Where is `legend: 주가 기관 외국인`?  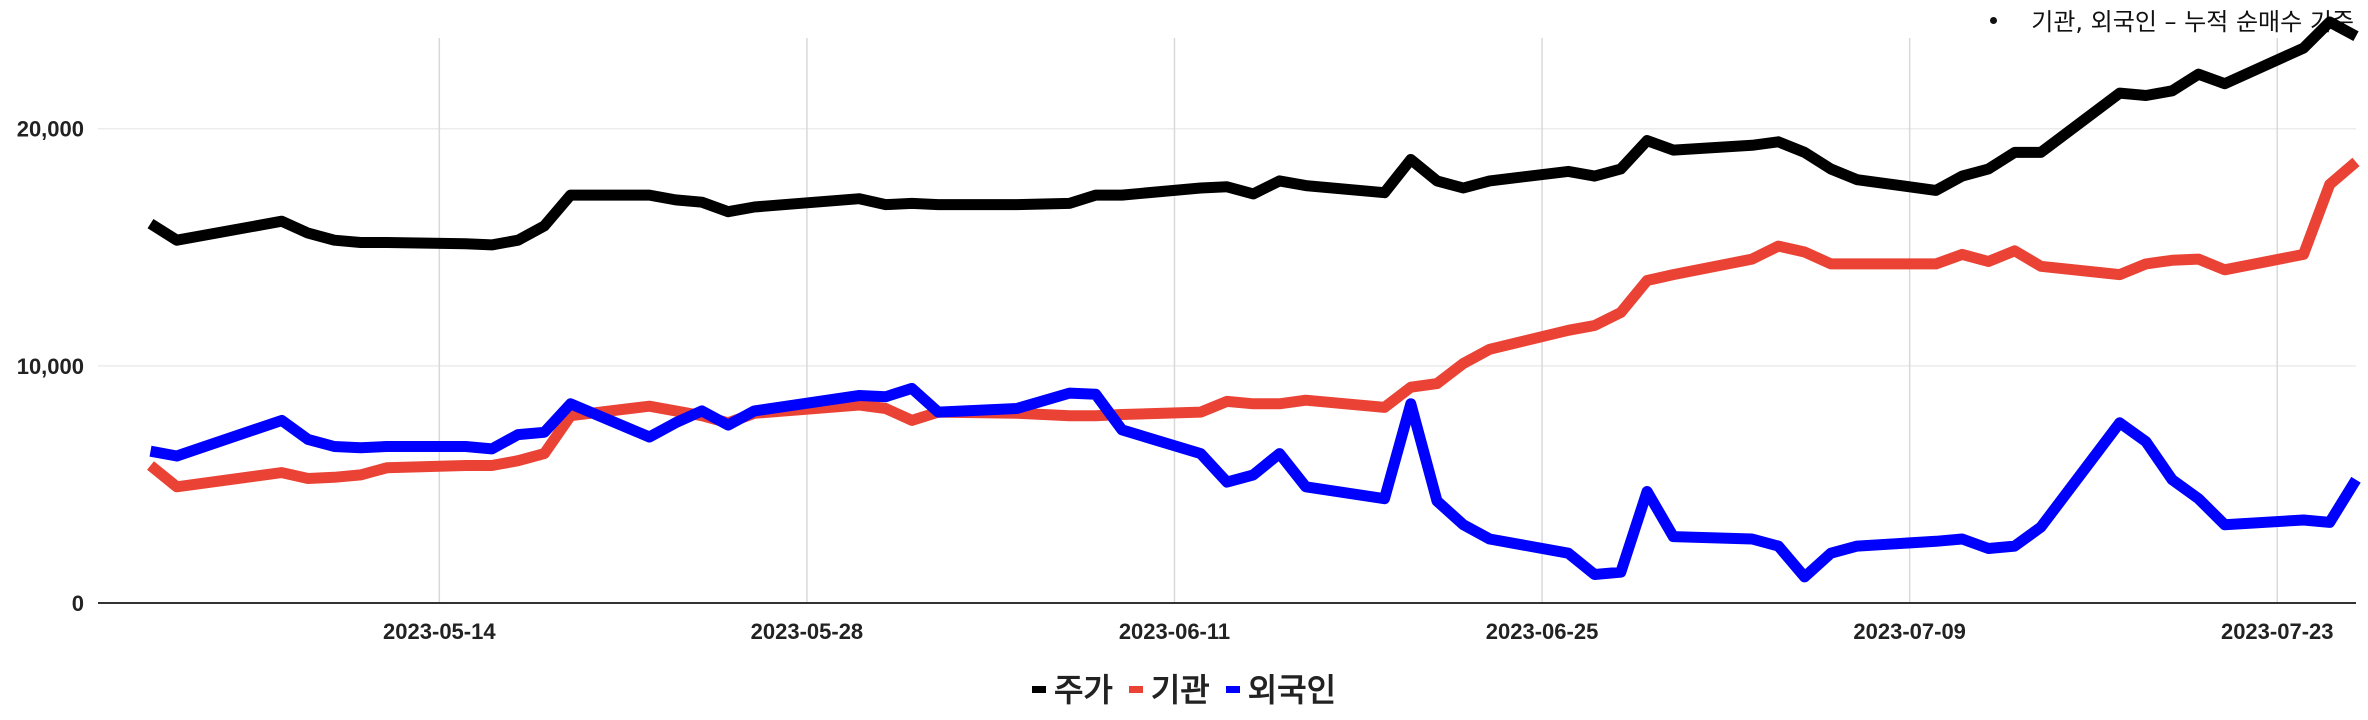
legend: 주가 기관 외국인 is located at coordinates (1184, 690).